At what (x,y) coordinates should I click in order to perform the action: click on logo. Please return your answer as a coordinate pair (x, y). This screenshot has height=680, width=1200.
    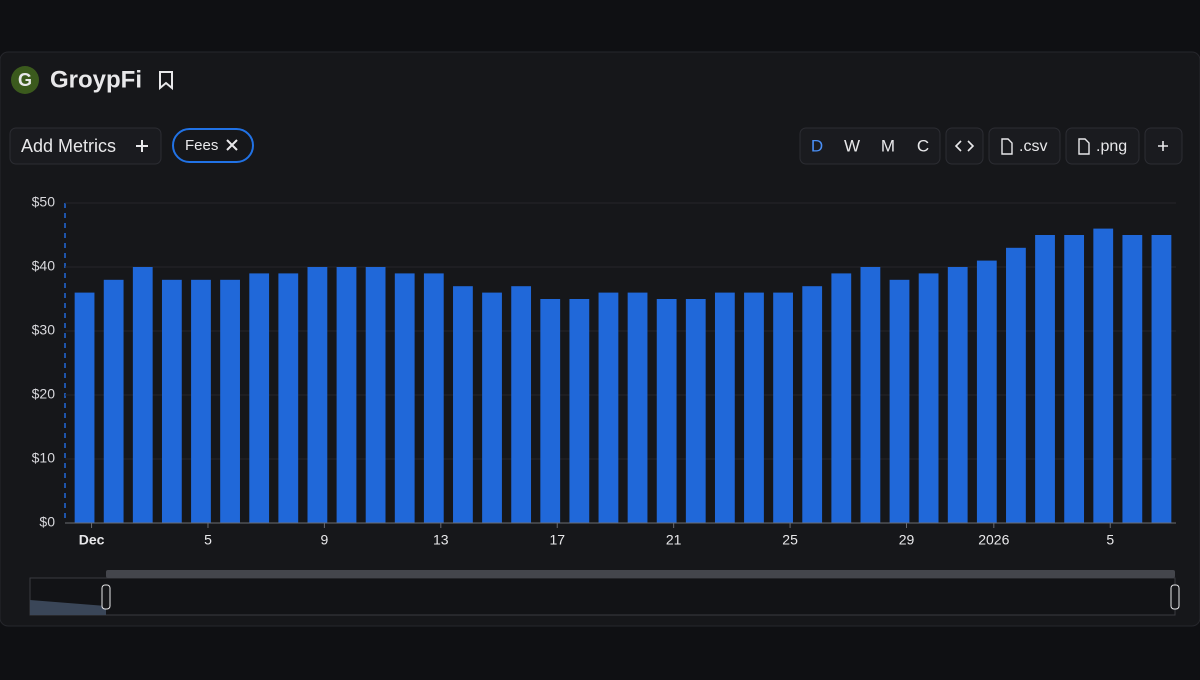
    Looking at the image, I should click on (25, 80).